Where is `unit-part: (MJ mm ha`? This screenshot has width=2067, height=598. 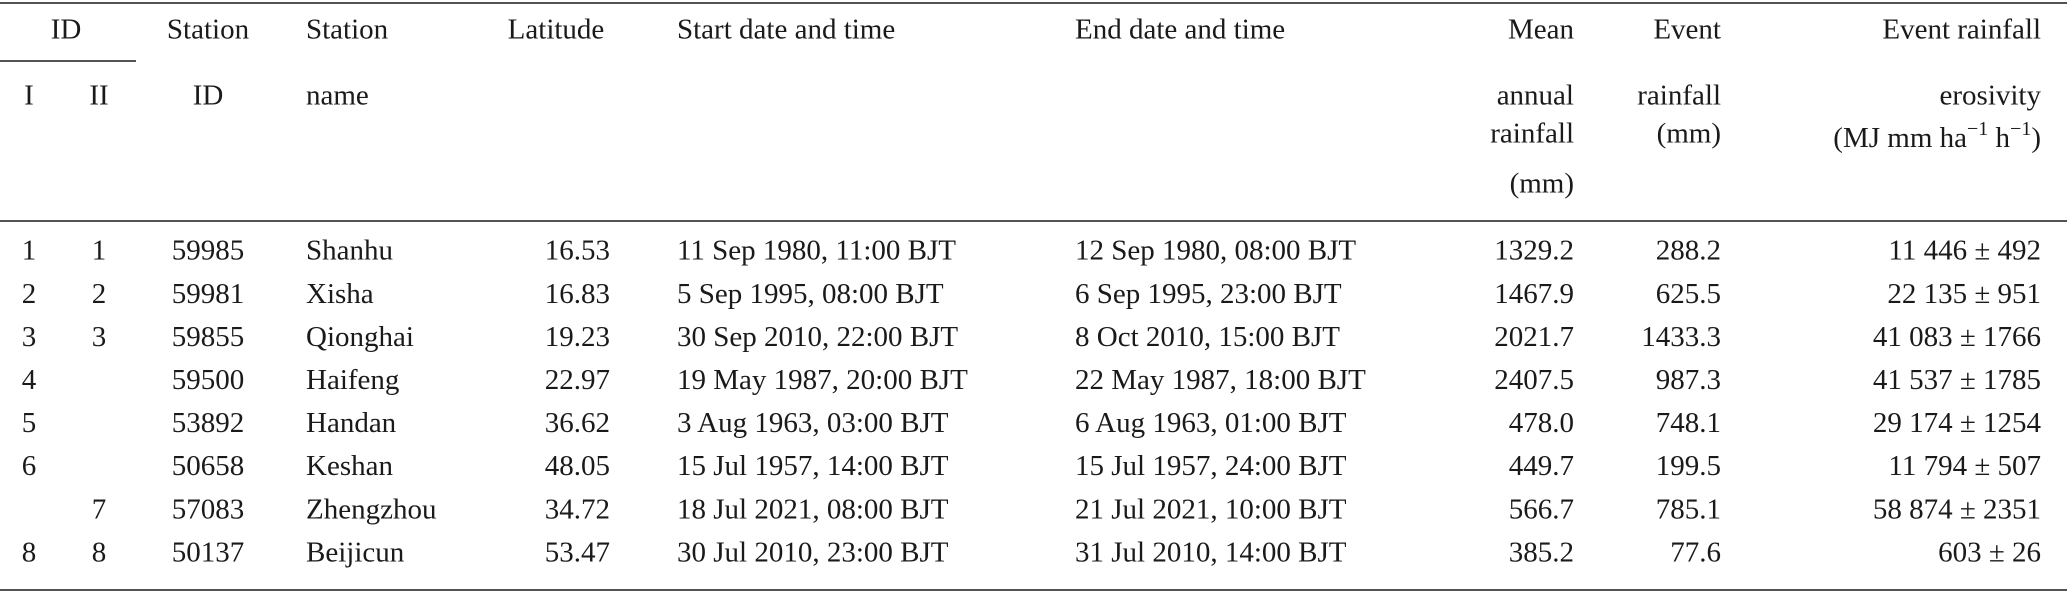 unit-part: (MJ mm ha is located at coordinates (1900, 138).